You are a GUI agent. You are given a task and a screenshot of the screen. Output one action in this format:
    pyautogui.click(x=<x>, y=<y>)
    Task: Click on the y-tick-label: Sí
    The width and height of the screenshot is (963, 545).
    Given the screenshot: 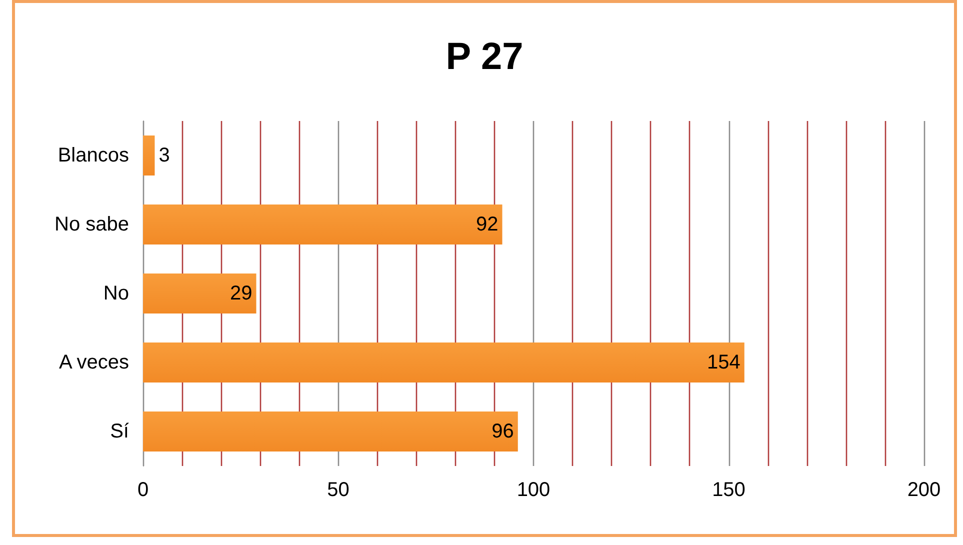 What is the action you would take?
    pyautogui.click(x=120, y=431)
    